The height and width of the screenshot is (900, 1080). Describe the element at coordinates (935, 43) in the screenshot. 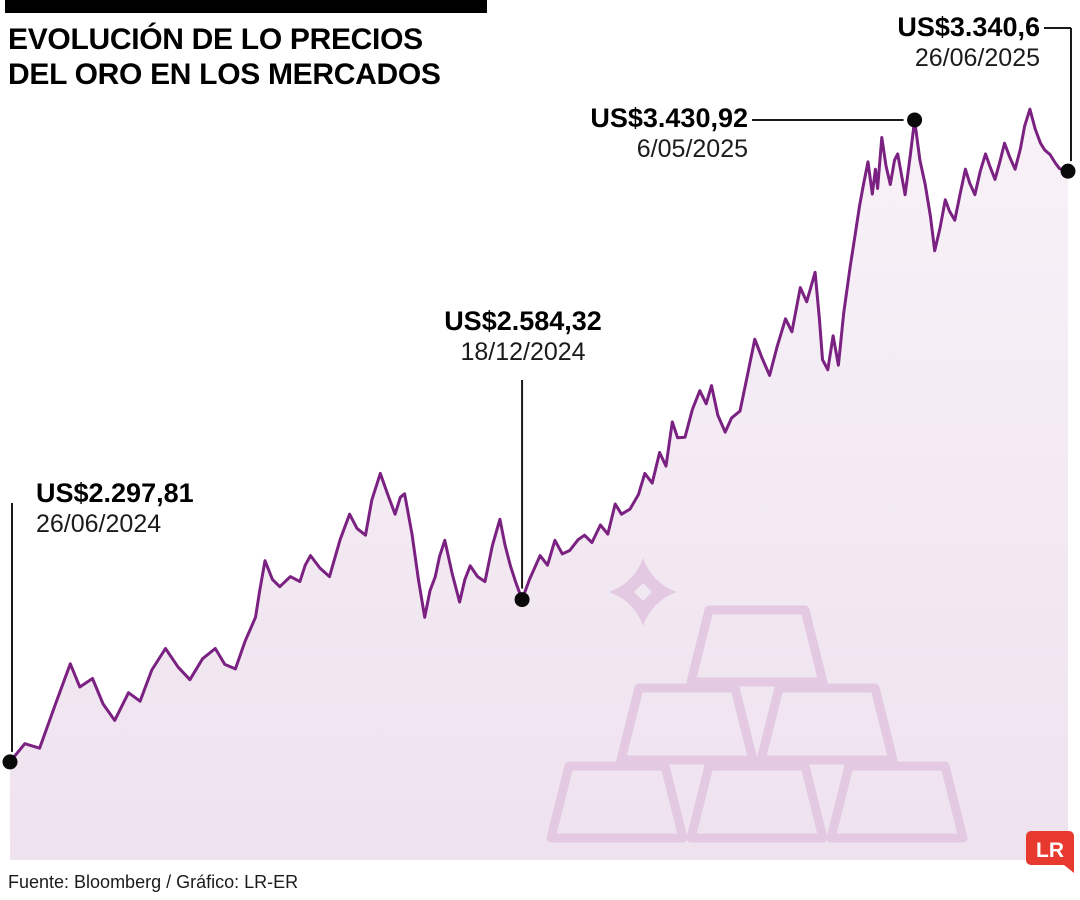

I see `annotation-end: US$3.340,6 26/06/2025` at that location.